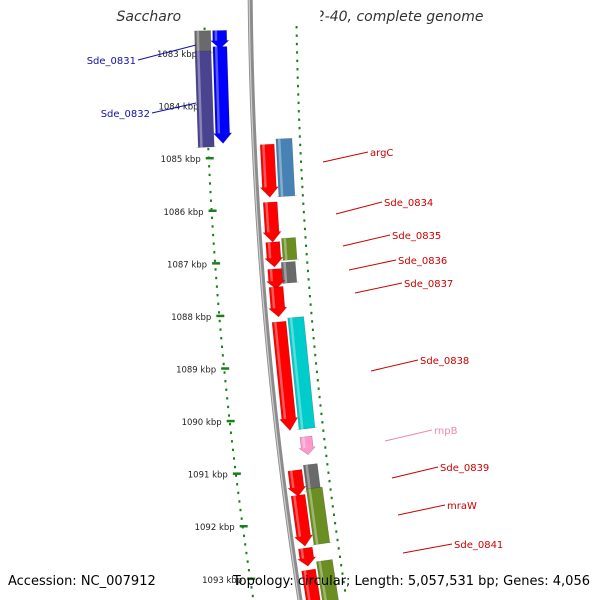 Image resolution: width=600 pixels, height=600 pixels. I want to click on feature-sde-0834-shine, so click(267, 217).